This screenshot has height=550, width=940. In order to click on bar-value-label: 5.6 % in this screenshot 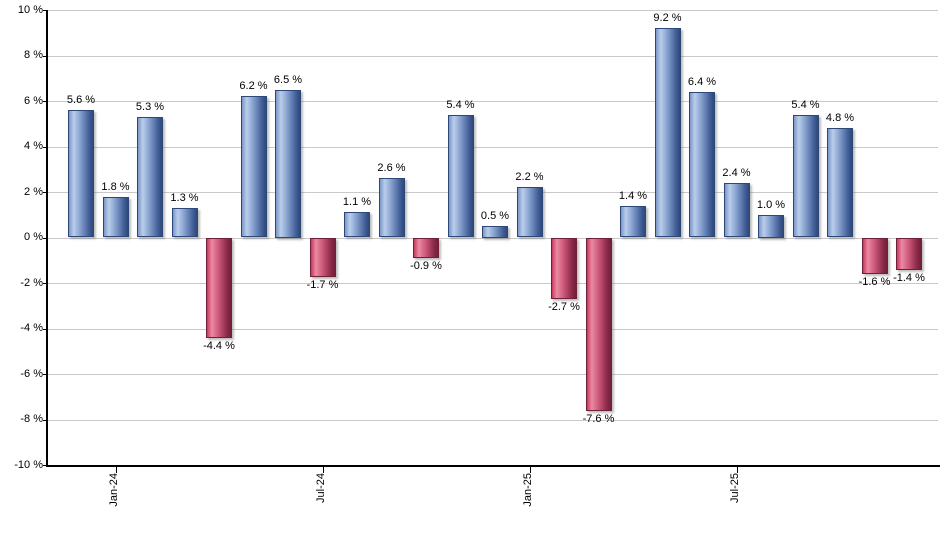, I will do `click(81, 100)`.